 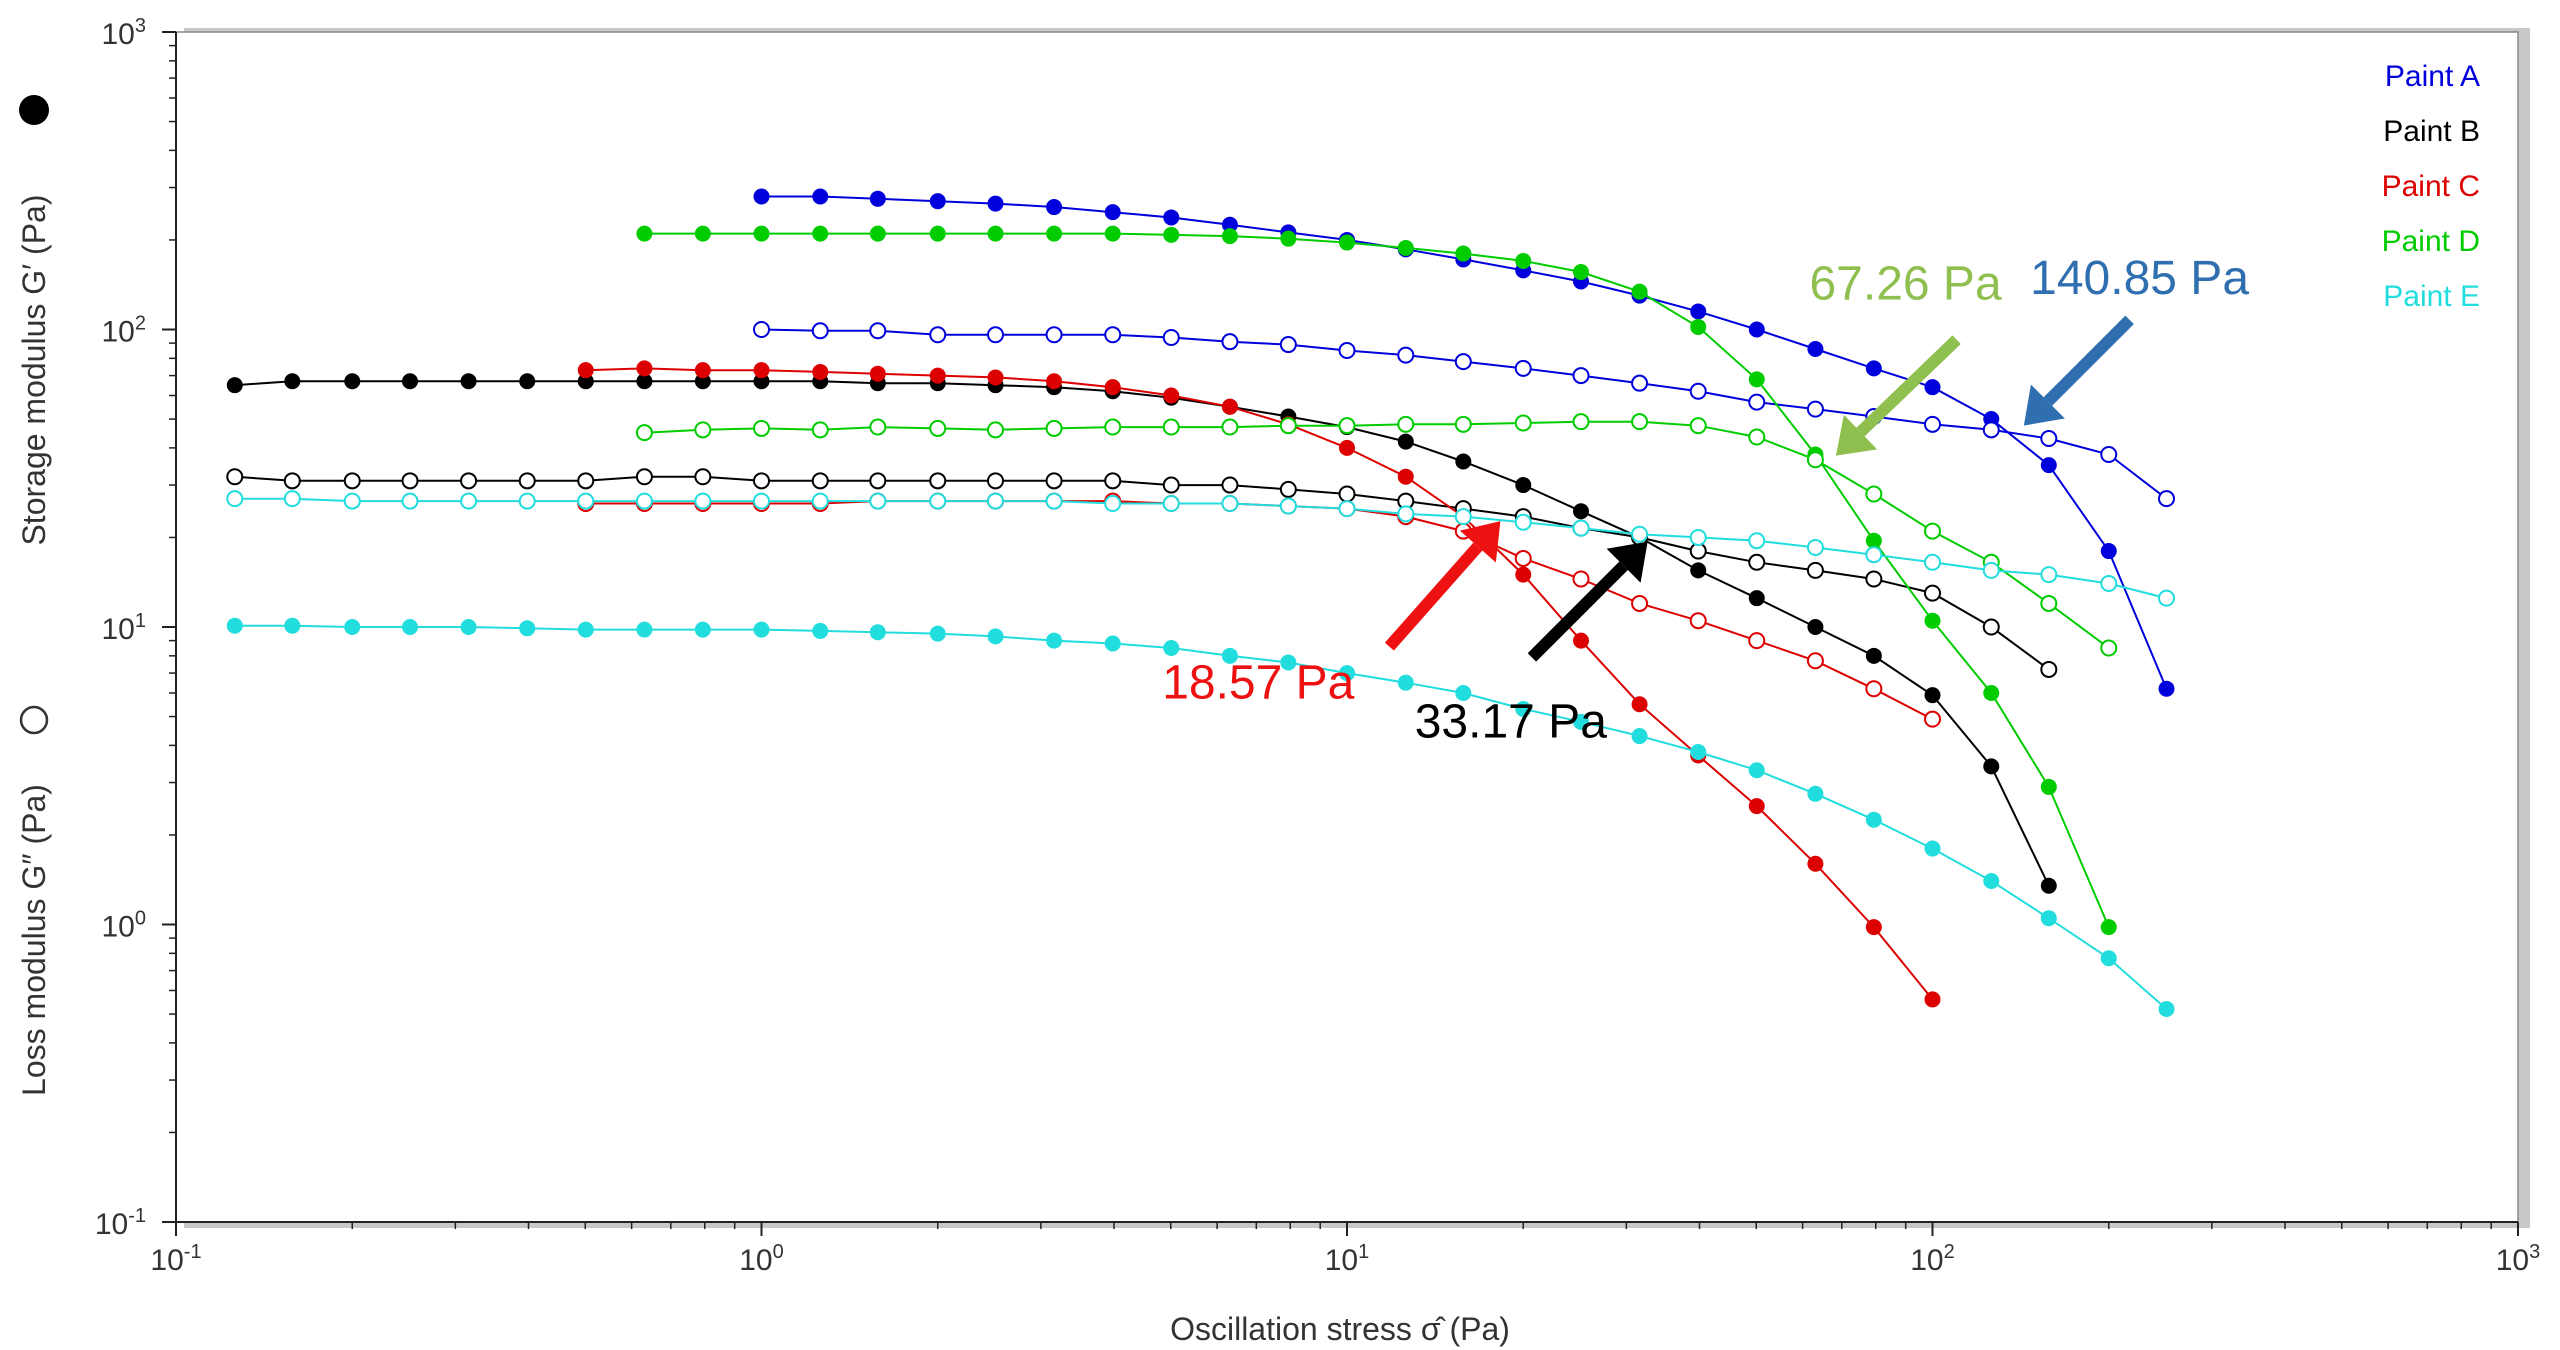 What do you see at coordinates (1856, 435) in the screenshot?
I see `annotation-arrow-head` at bounding box center [1856, 435].